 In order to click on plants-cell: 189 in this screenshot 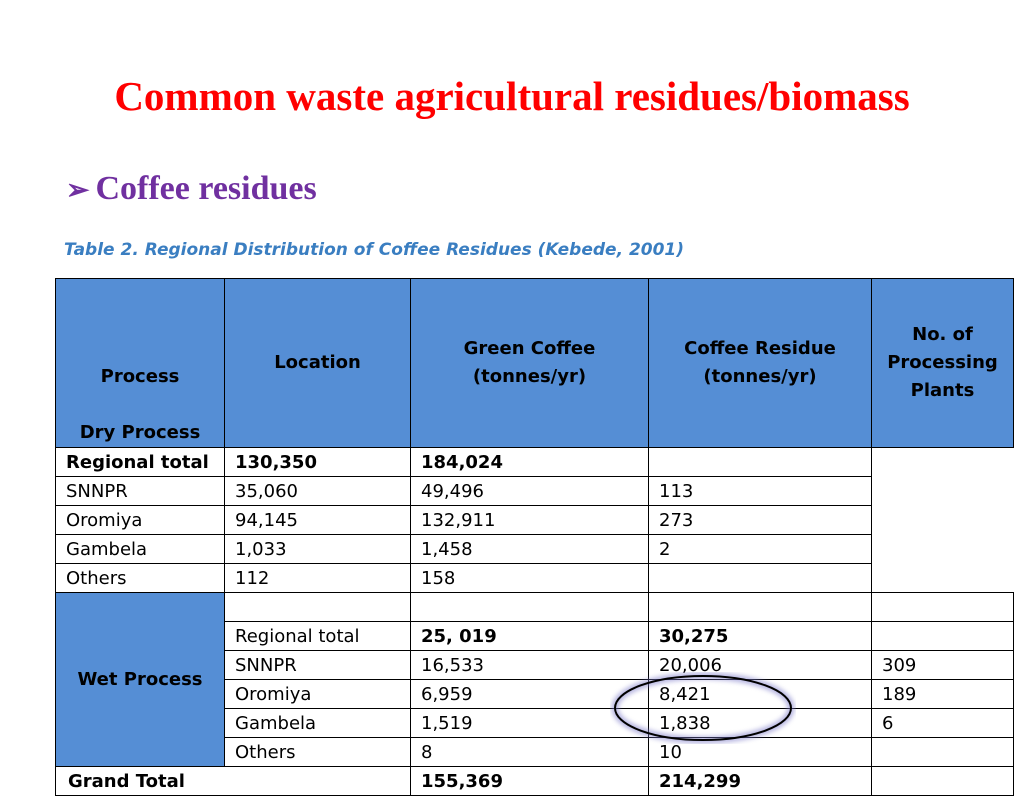, I will do `click(942, 694)`.